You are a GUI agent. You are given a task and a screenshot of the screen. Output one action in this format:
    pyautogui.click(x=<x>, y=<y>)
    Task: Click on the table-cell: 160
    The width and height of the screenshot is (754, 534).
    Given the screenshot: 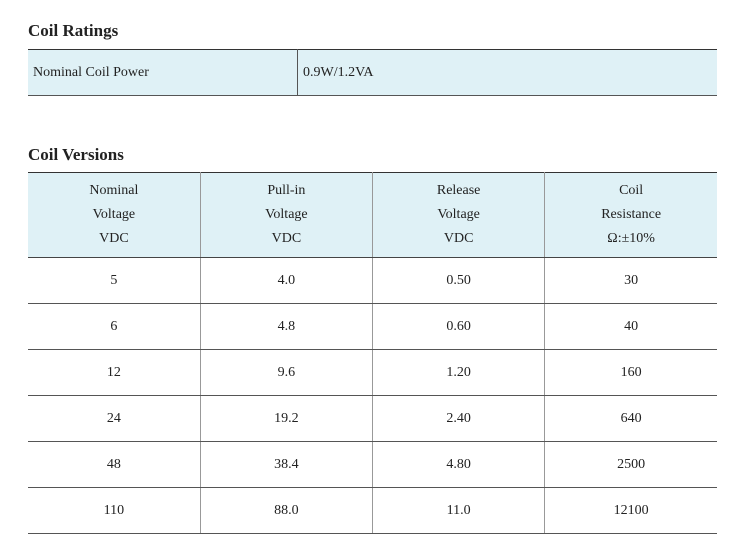 What is the action you would take?
    pyautogui.click(x=630, y=372)
    